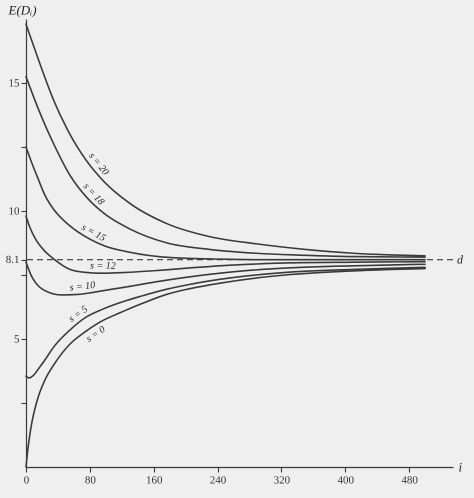 The image size is (474, 498). Describe the element at coordinates (14, 84) in the screenshot. I see `y-tick-label: 15` at that location.